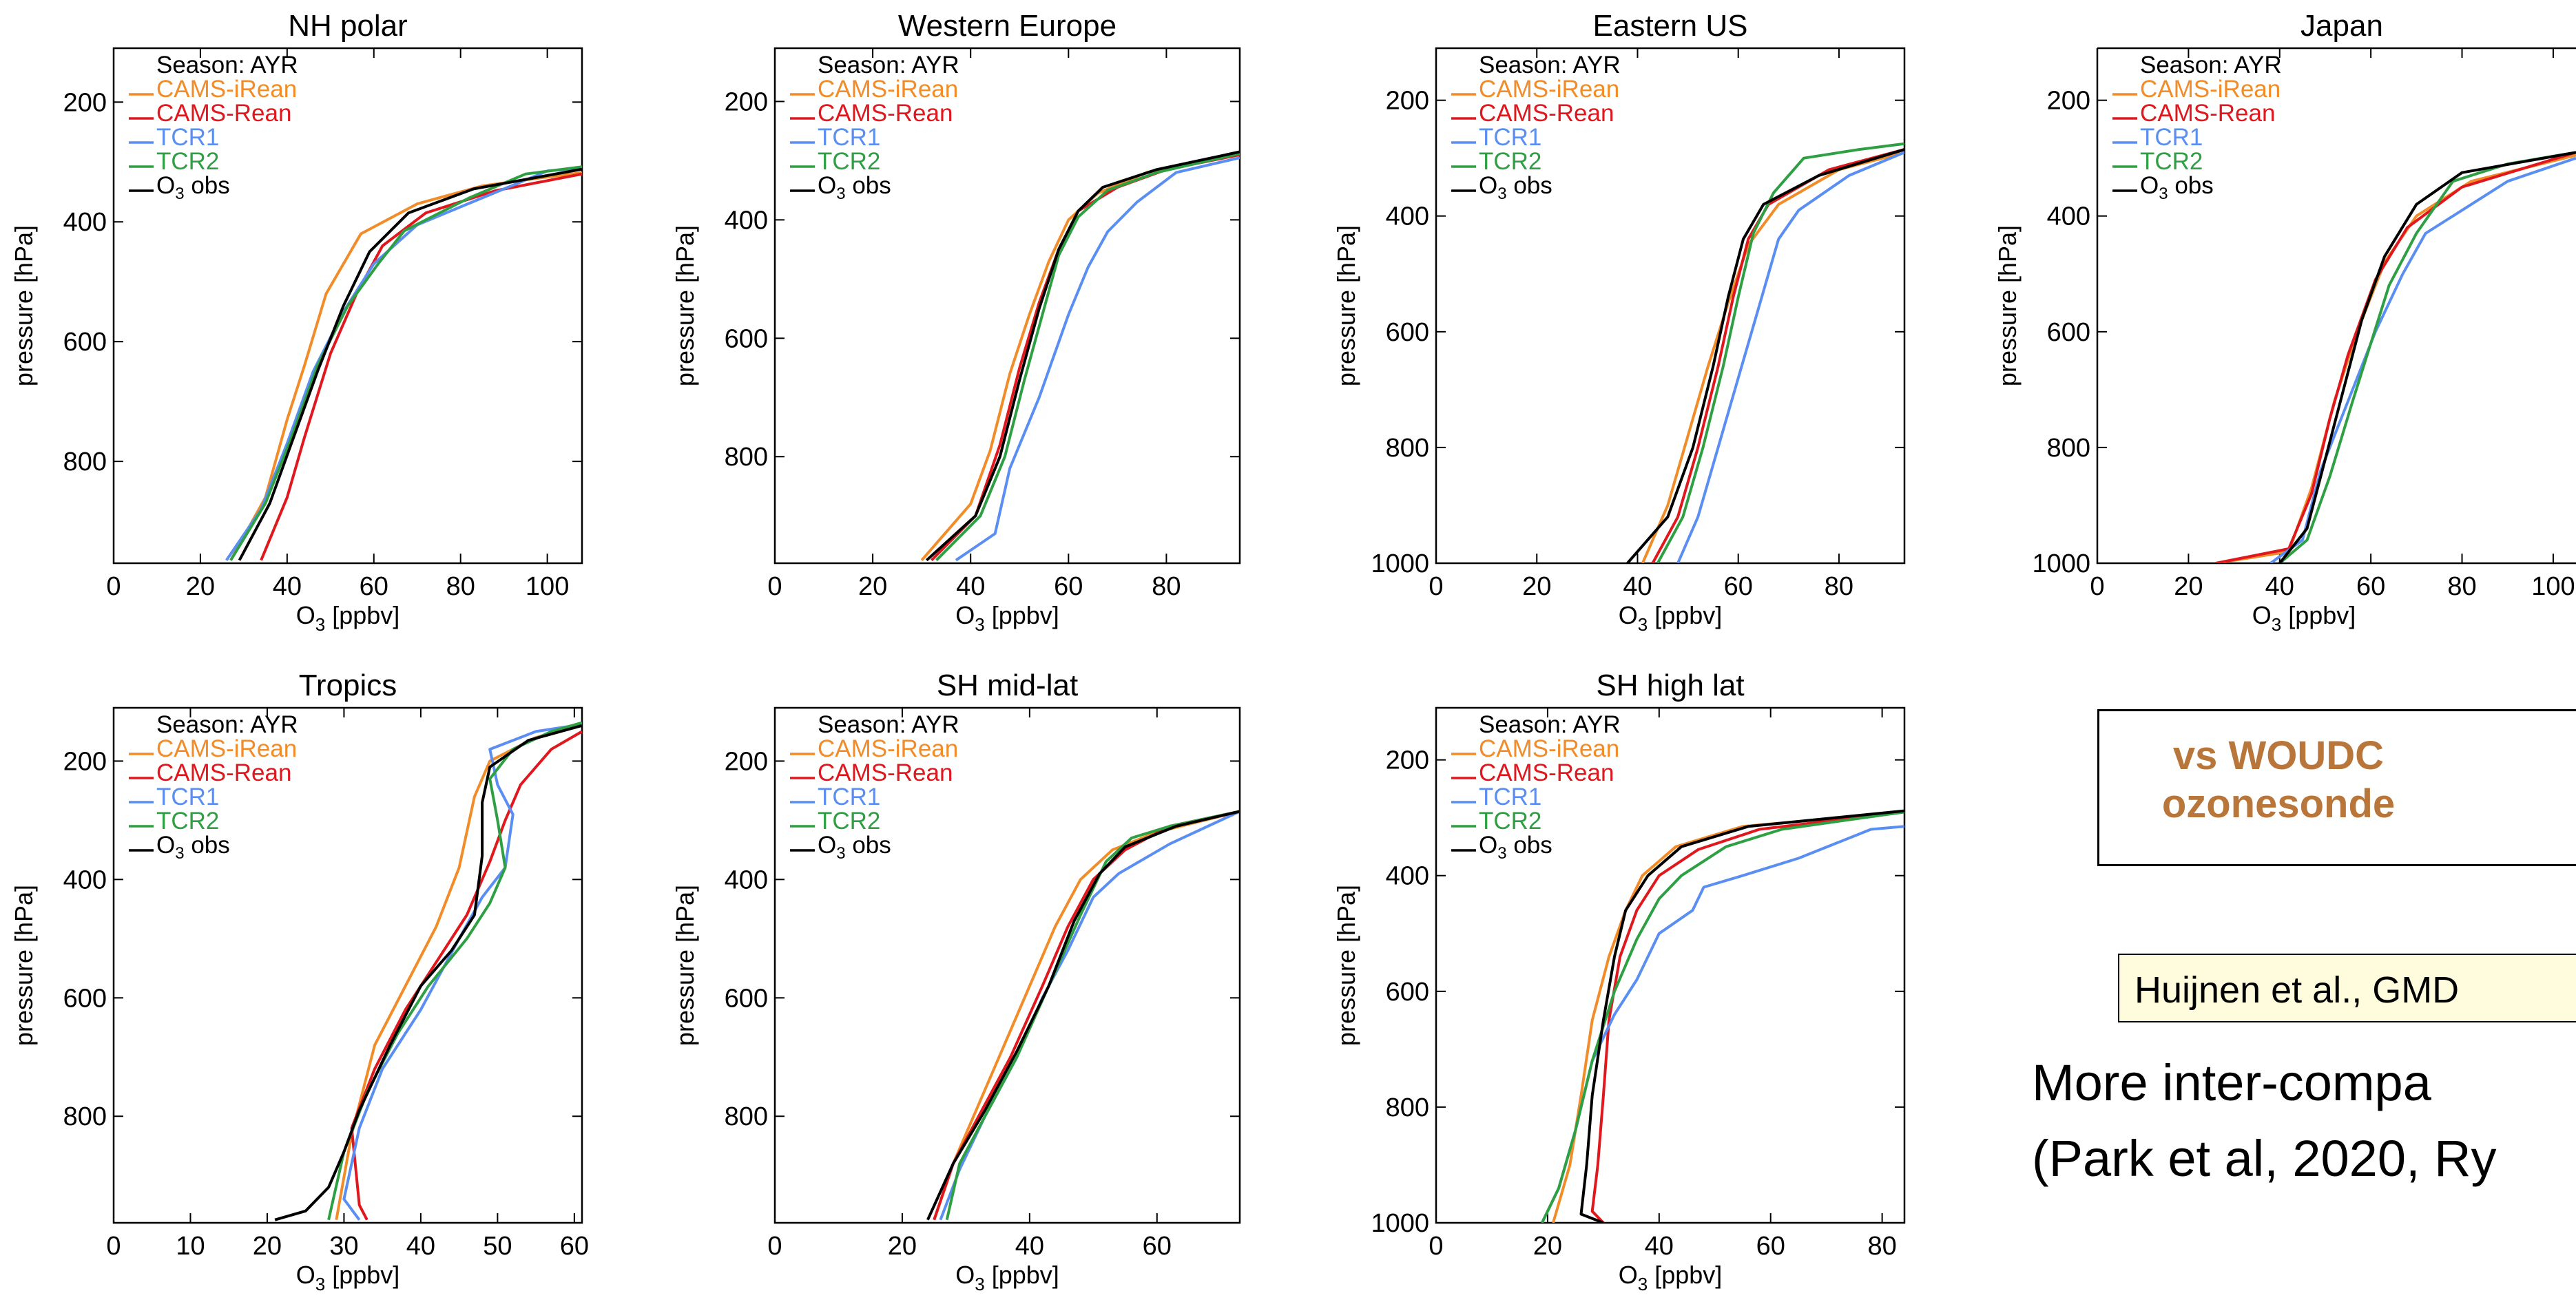 This screenshot has width=2576, height=1302. Describe the element at coordinates (190, 1246) in the screenshot. I see `x-tick-label: 10` at that location.